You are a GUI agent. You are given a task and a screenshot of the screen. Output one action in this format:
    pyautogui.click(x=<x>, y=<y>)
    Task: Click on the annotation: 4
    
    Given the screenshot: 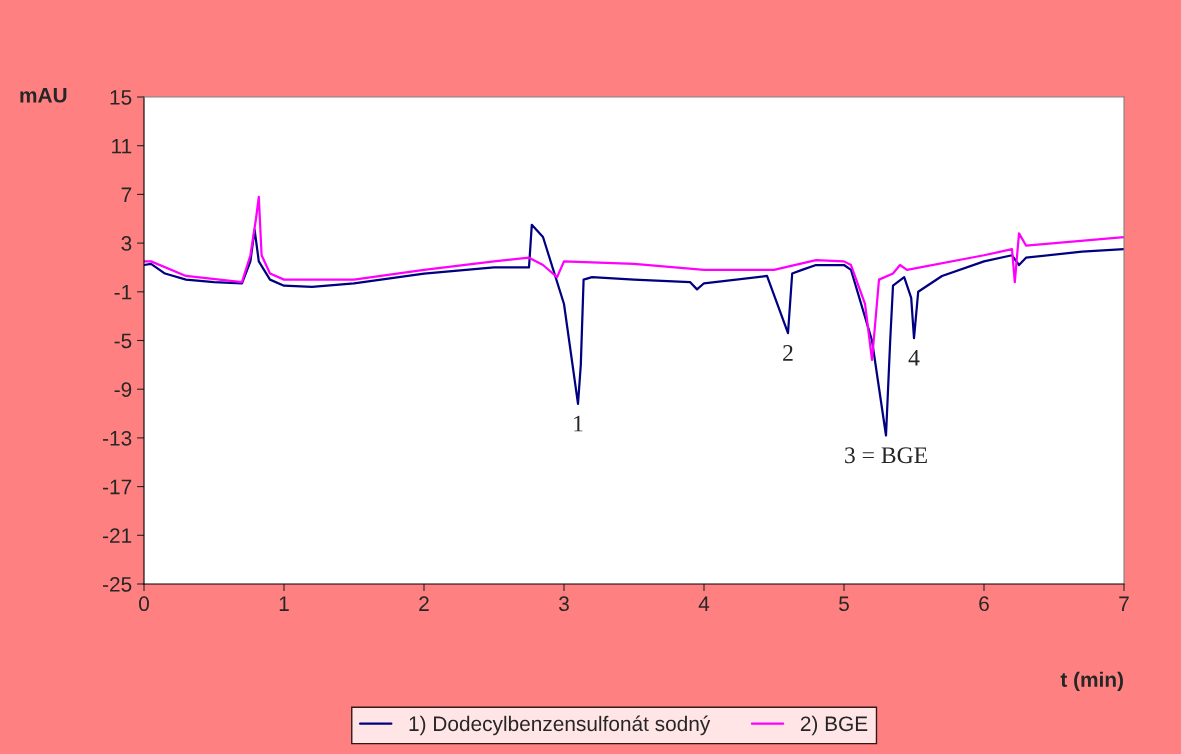 What is the action you would take?
    pyautogui.click(x=914, y=358)
    